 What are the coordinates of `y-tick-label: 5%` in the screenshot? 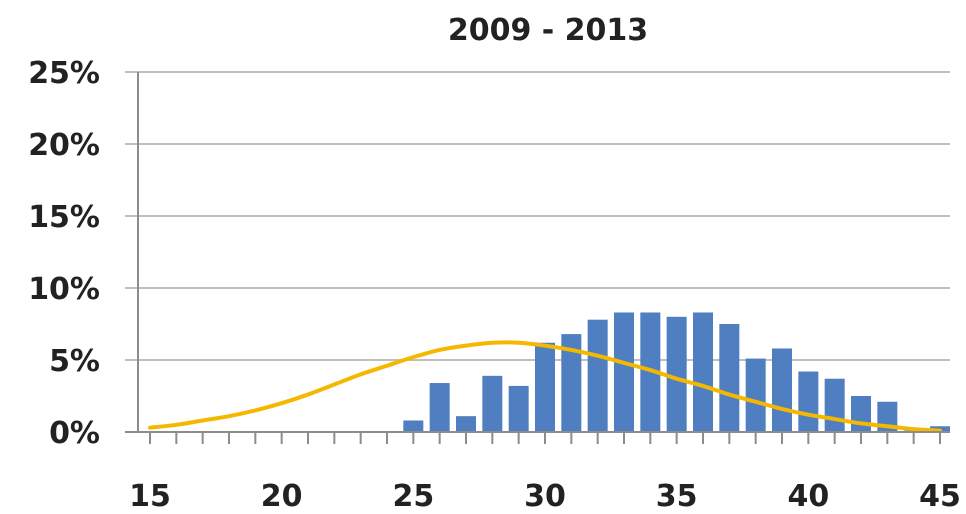 It's located at (74, 361).